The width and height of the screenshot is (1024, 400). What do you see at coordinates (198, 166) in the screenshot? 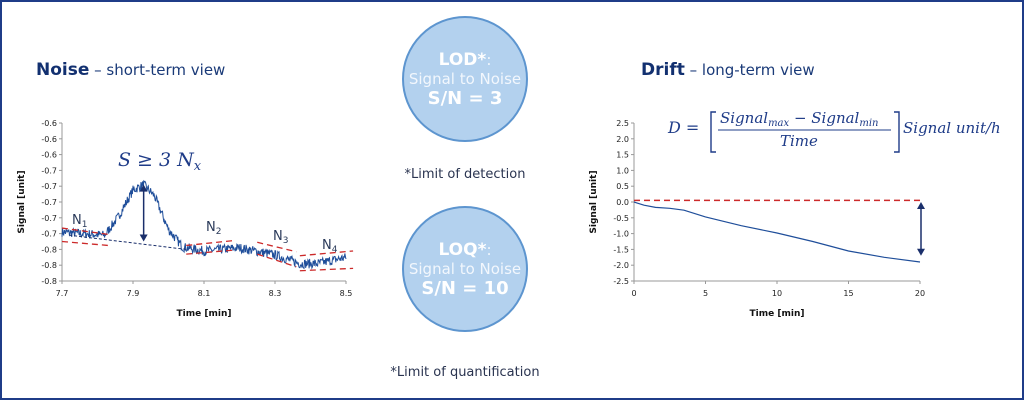
I see `noise-equation-subscript: x` at bounding box center [198, 166].